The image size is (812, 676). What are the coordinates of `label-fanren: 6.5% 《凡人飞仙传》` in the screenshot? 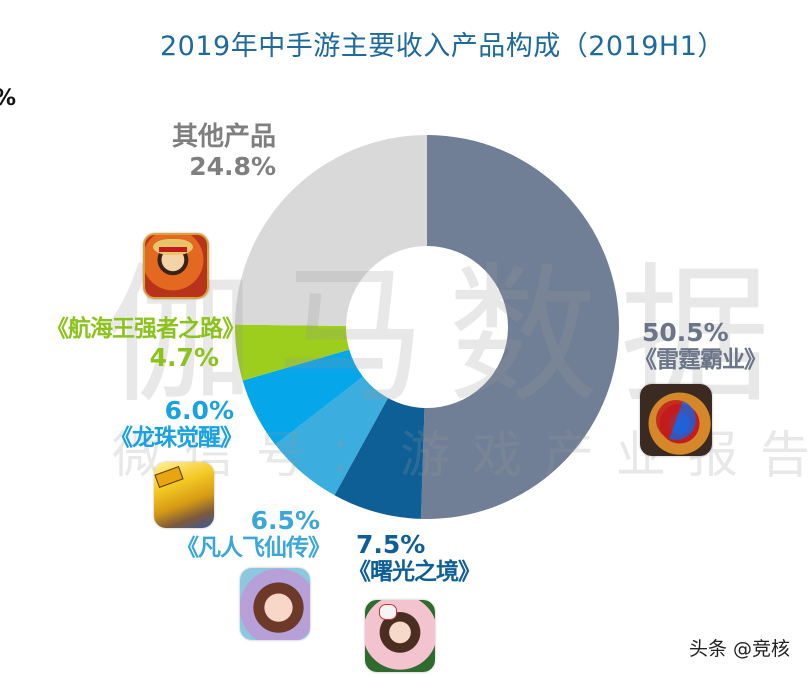 It's located at (250, 533).